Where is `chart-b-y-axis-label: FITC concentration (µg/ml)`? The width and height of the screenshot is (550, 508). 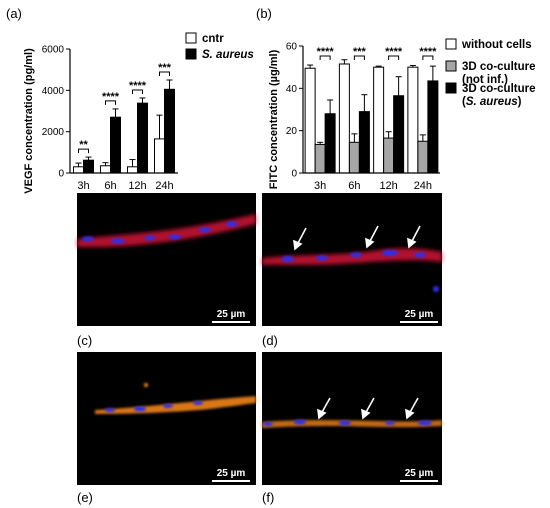
chart-b-y-axis-label: FITC concentration (µg/ml) is located at coordinates (274, 119).